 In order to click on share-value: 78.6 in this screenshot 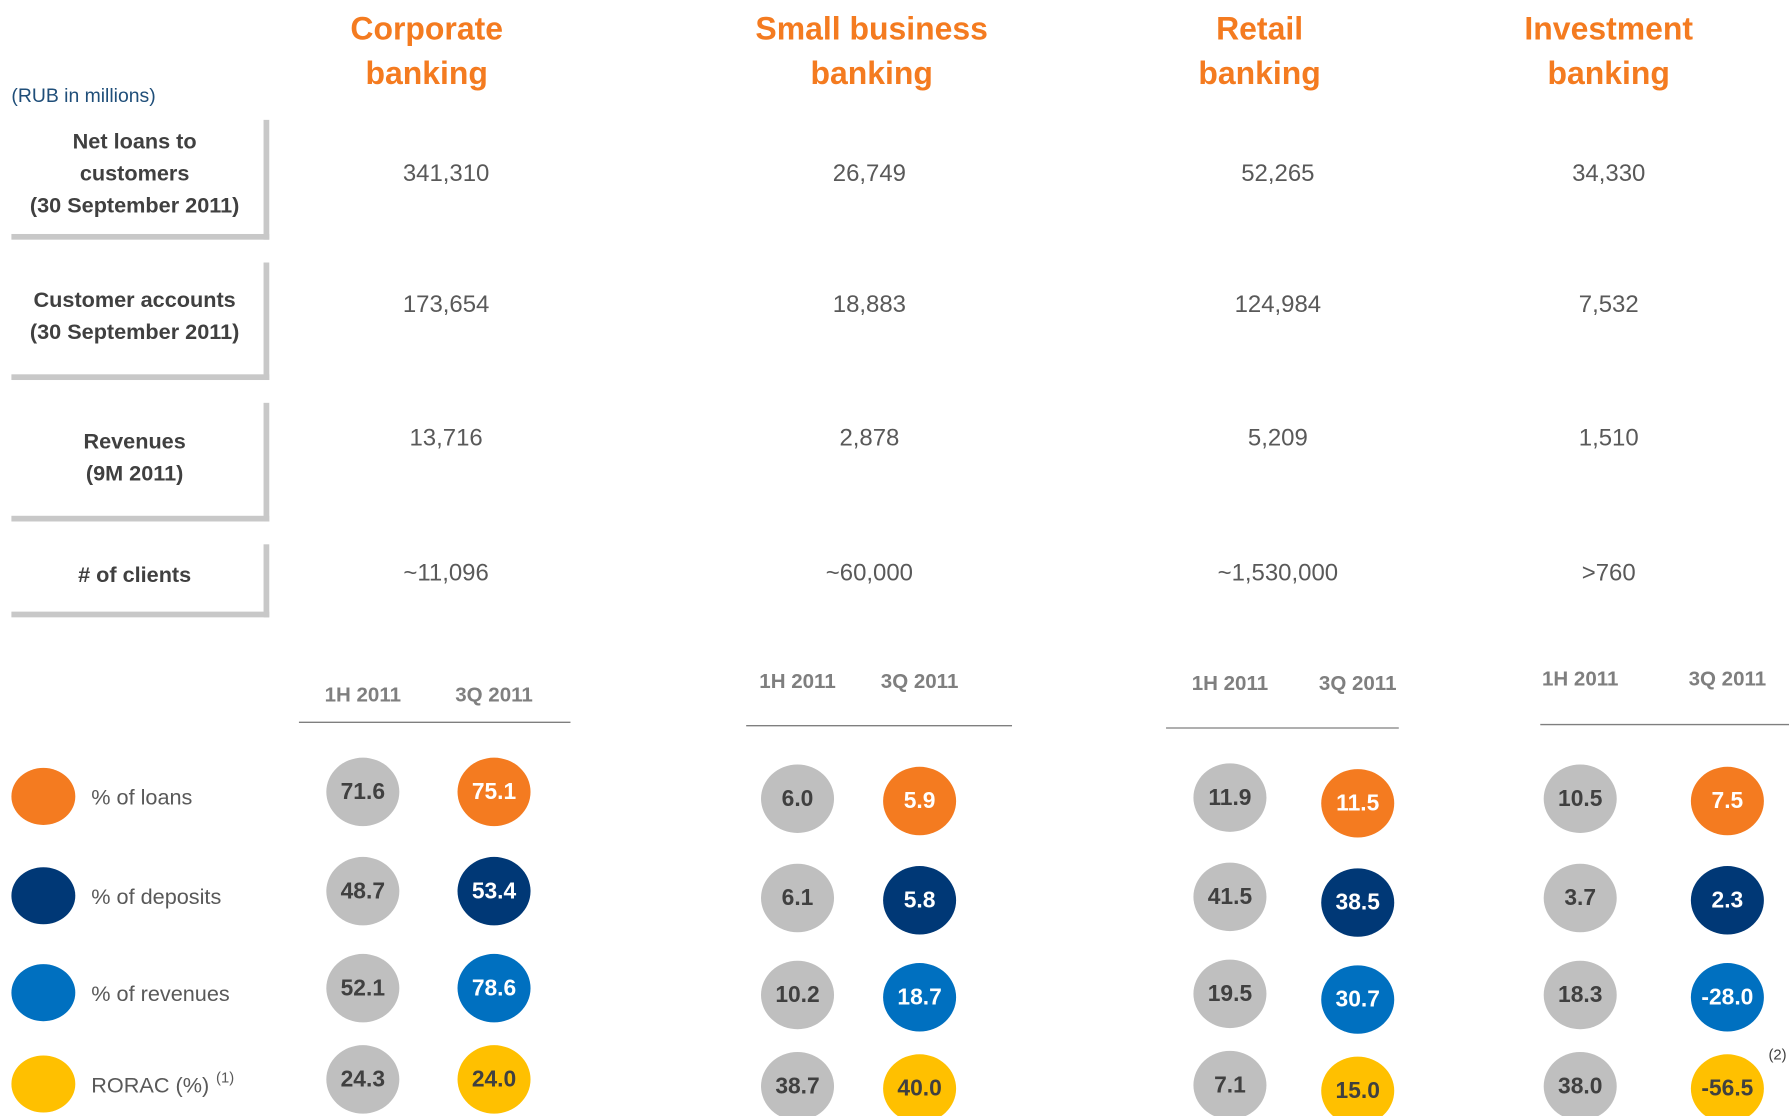, I will do `click(494, 987)`.